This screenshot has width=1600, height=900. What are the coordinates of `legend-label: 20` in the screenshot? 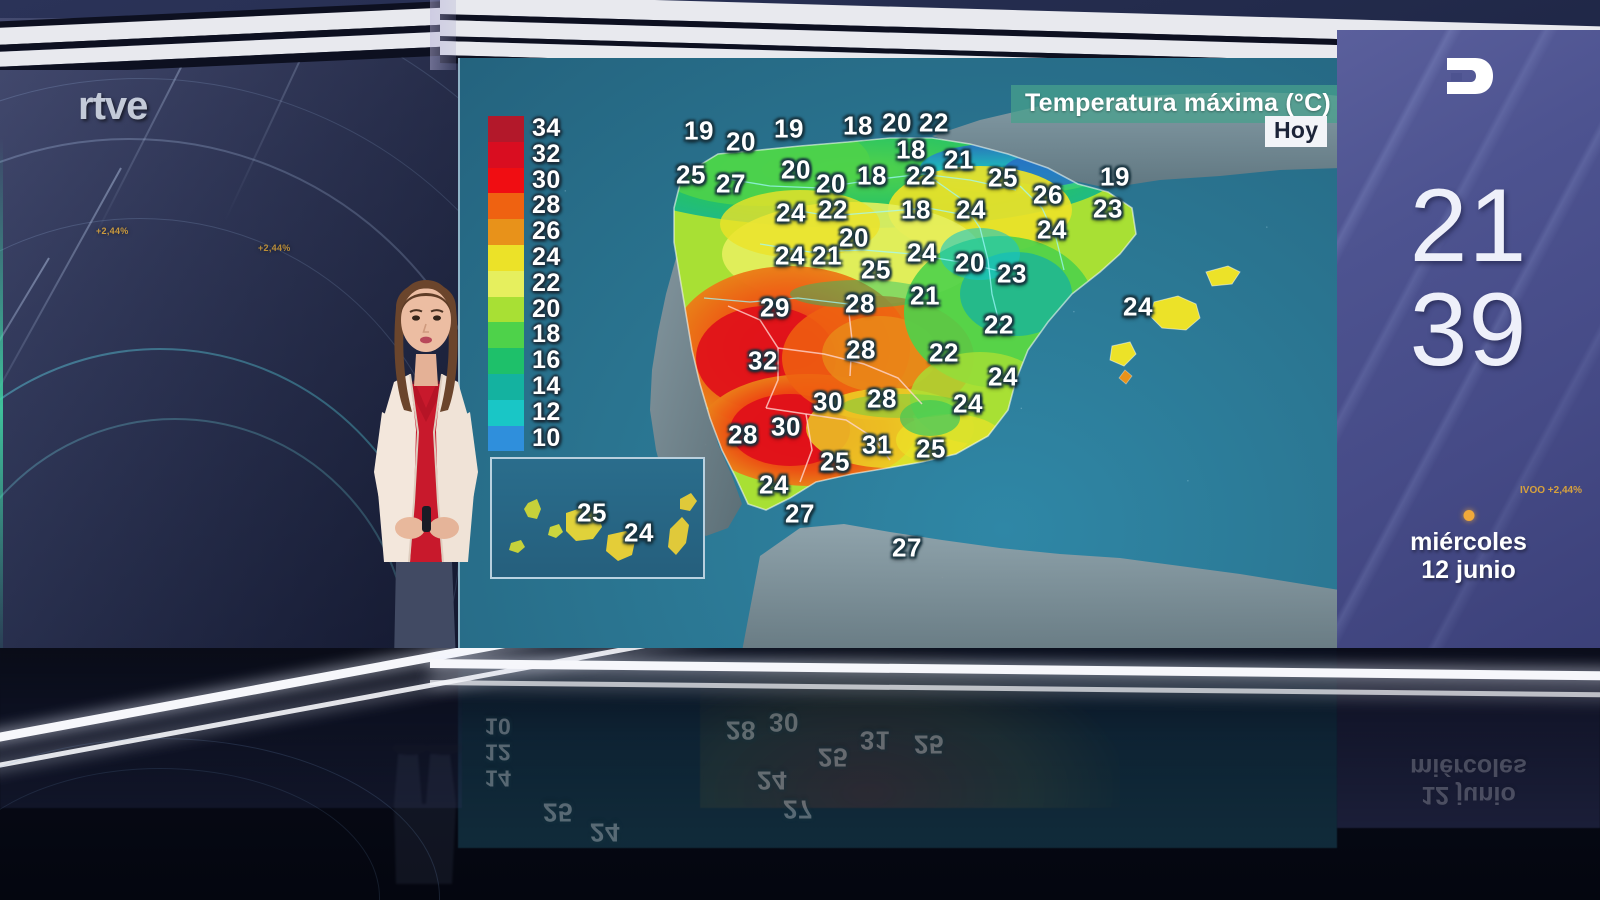 It's located at (546, 308).